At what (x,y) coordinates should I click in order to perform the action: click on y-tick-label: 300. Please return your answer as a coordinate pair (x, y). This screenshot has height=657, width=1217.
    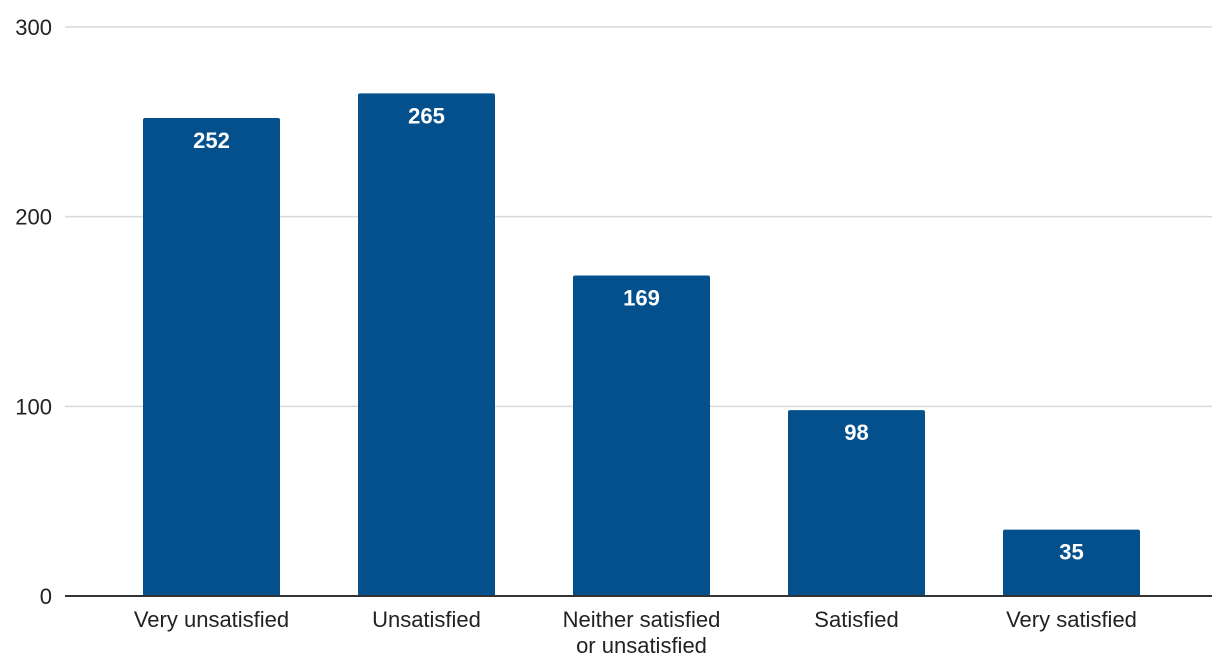
    Looking at the image, I should click on (33, 27).